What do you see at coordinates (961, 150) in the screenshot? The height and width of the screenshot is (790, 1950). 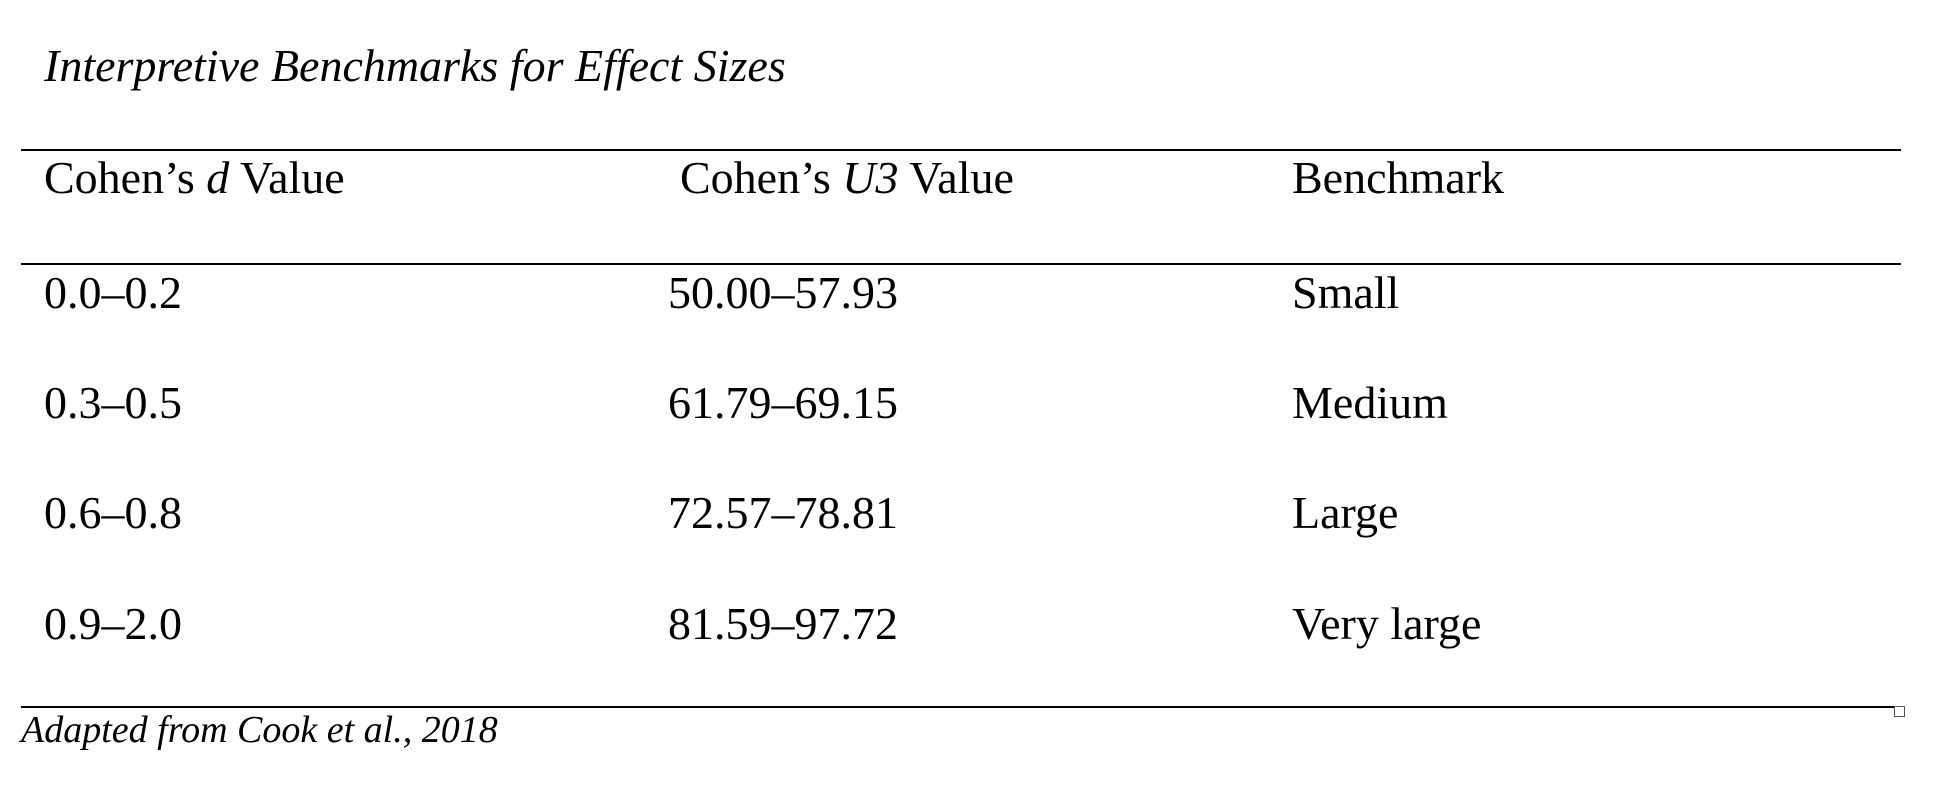 I see `table-top-rule` at bounding box center [961, 150].